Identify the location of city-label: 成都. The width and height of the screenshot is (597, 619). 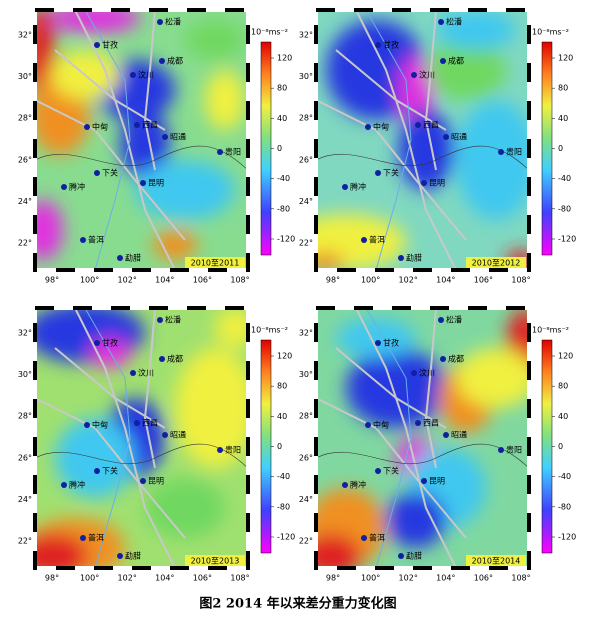
(456, 61).